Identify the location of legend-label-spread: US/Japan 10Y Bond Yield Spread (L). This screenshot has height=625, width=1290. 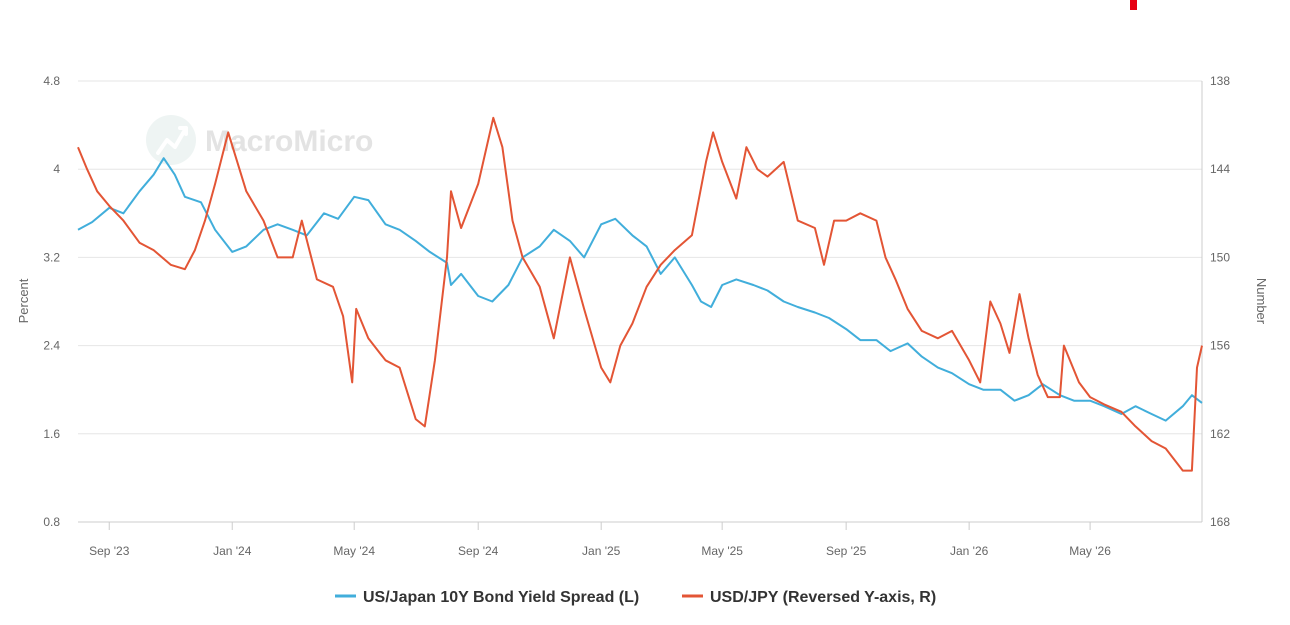
(501, 597).